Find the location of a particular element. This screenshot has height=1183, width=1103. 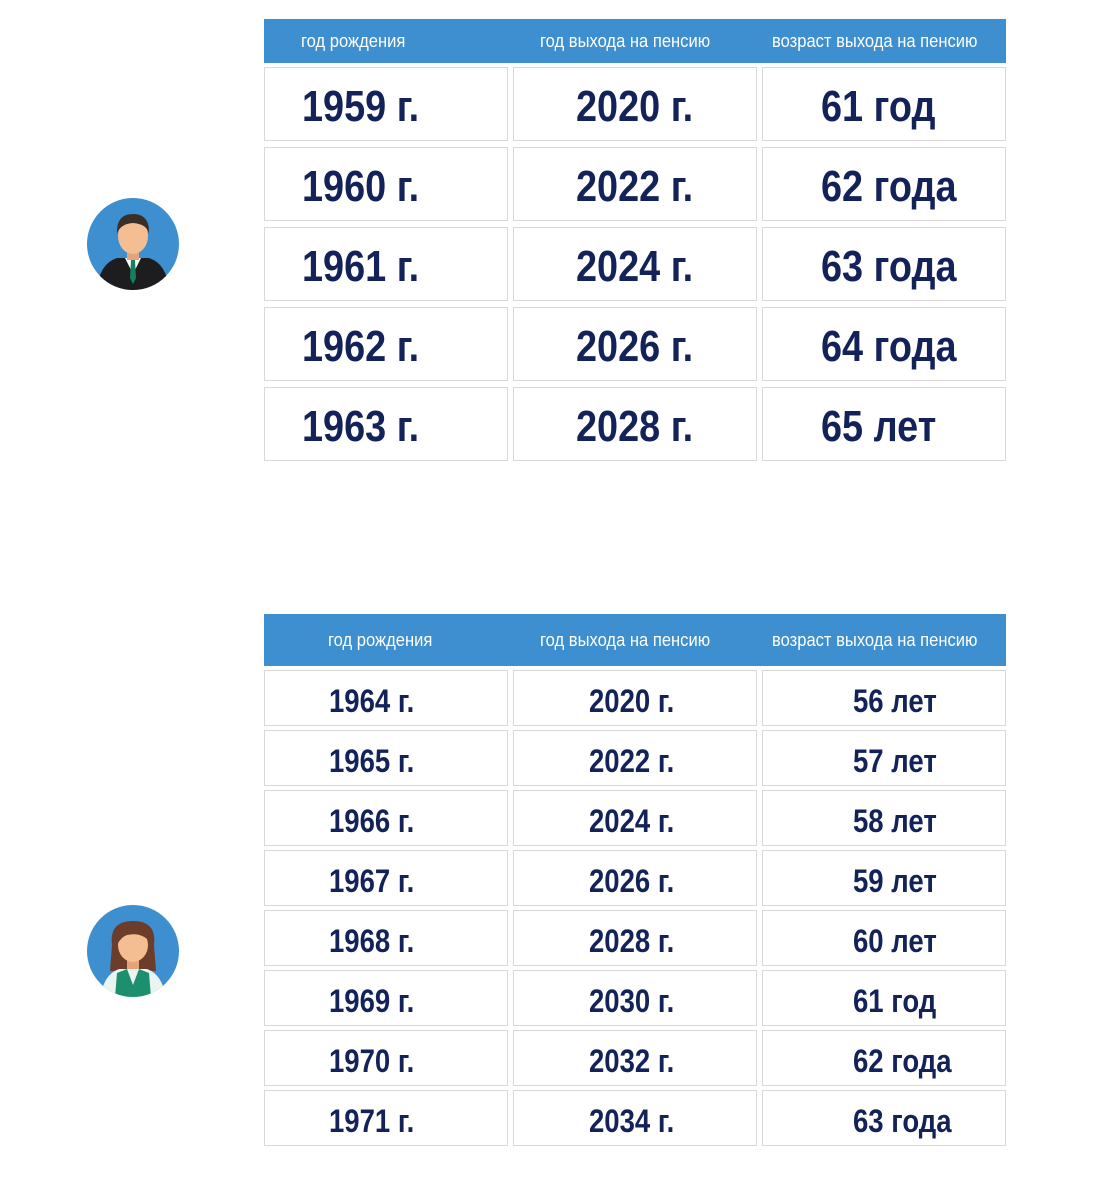

retirement-age-cell: 65 лет is located at coordinates (884, 424).